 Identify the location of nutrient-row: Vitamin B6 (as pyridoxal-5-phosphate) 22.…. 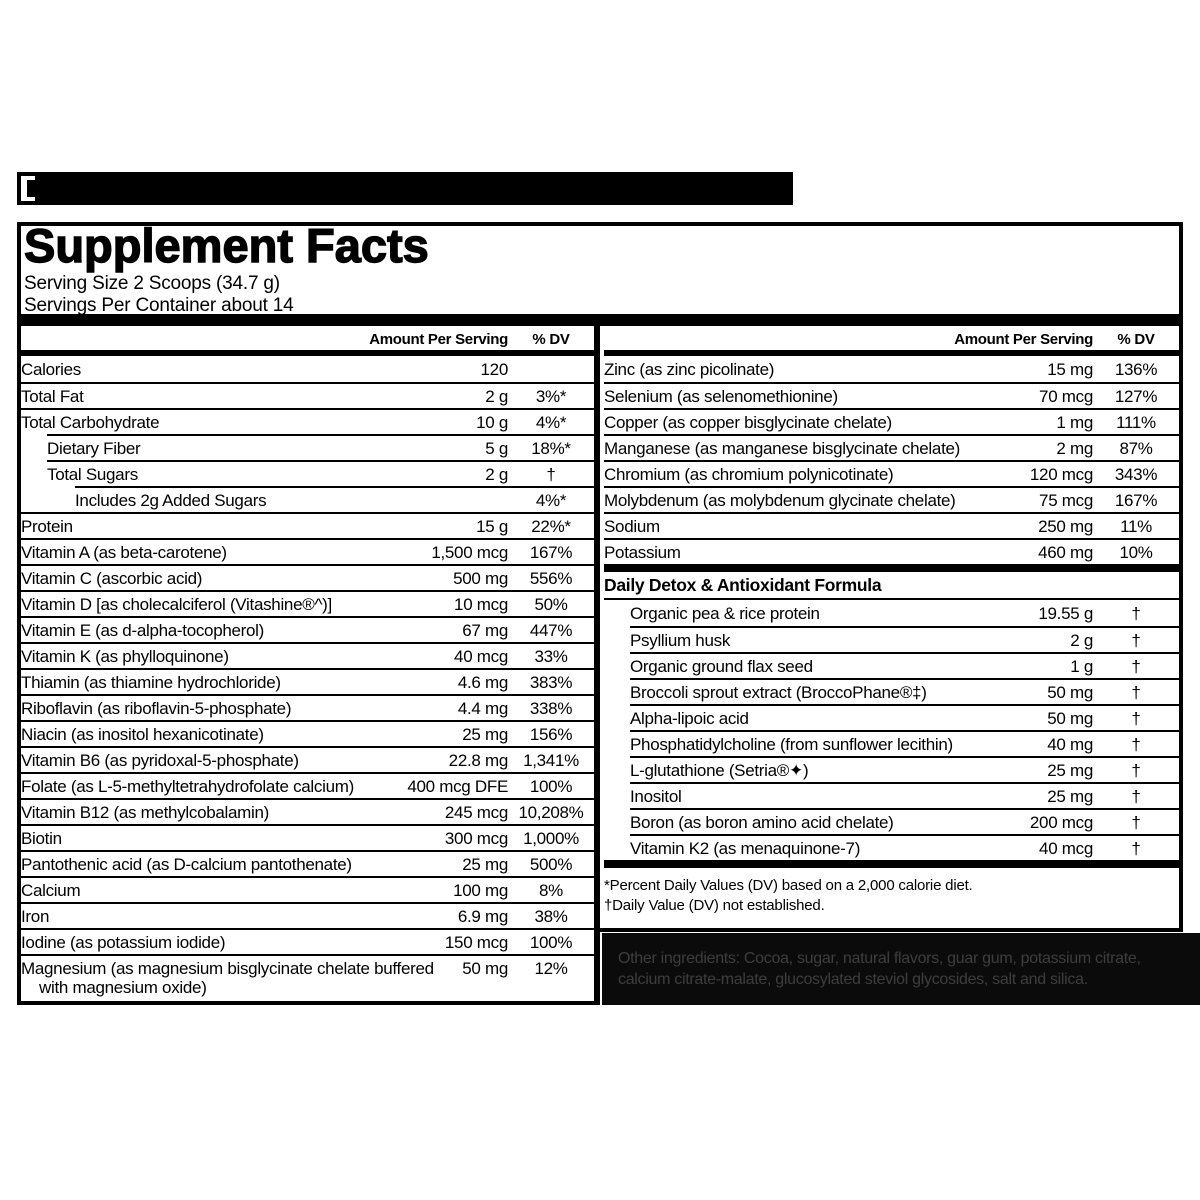
(307, 759).